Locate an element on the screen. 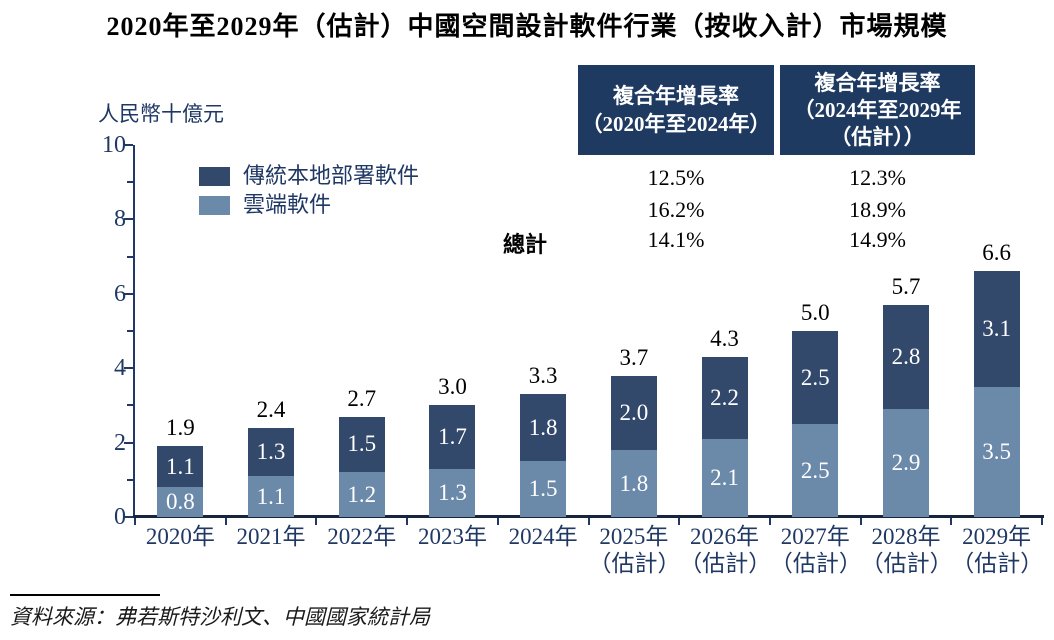  bar-segment-traditional: 3.1 is located at coordinates (996, 329).